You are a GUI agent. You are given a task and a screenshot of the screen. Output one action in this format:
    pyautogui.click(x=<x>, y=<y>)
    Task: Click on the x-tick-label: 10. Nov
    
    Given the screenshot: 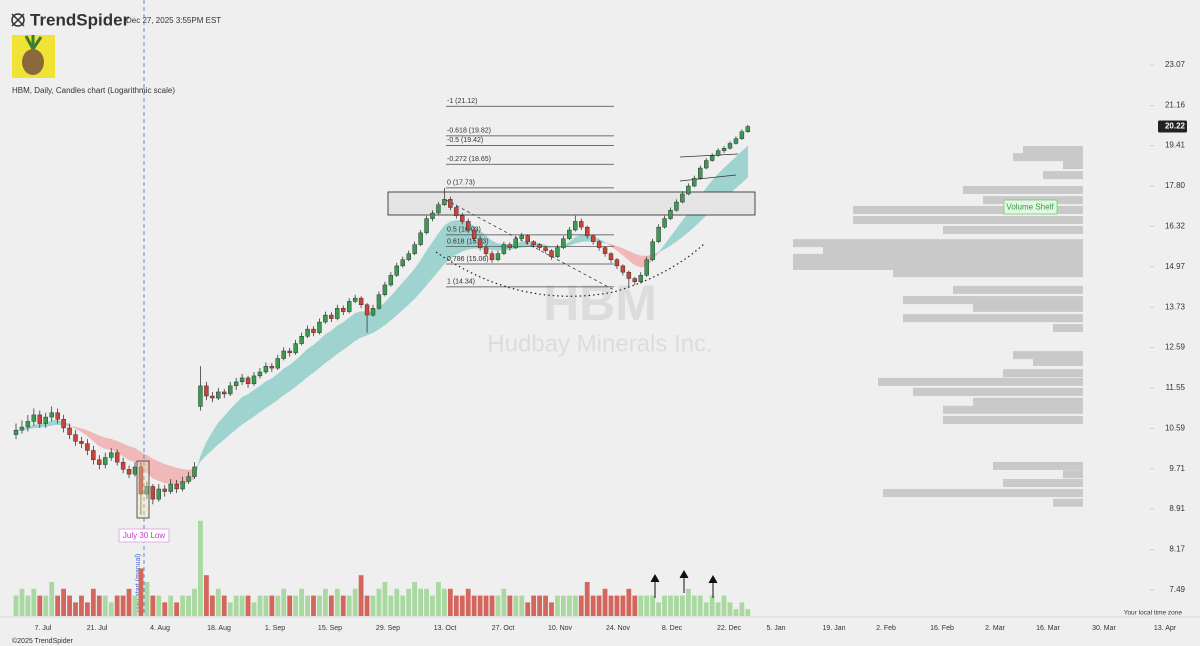 What is the action you would take?
    pyautogui.click(x=560, y=628)
    